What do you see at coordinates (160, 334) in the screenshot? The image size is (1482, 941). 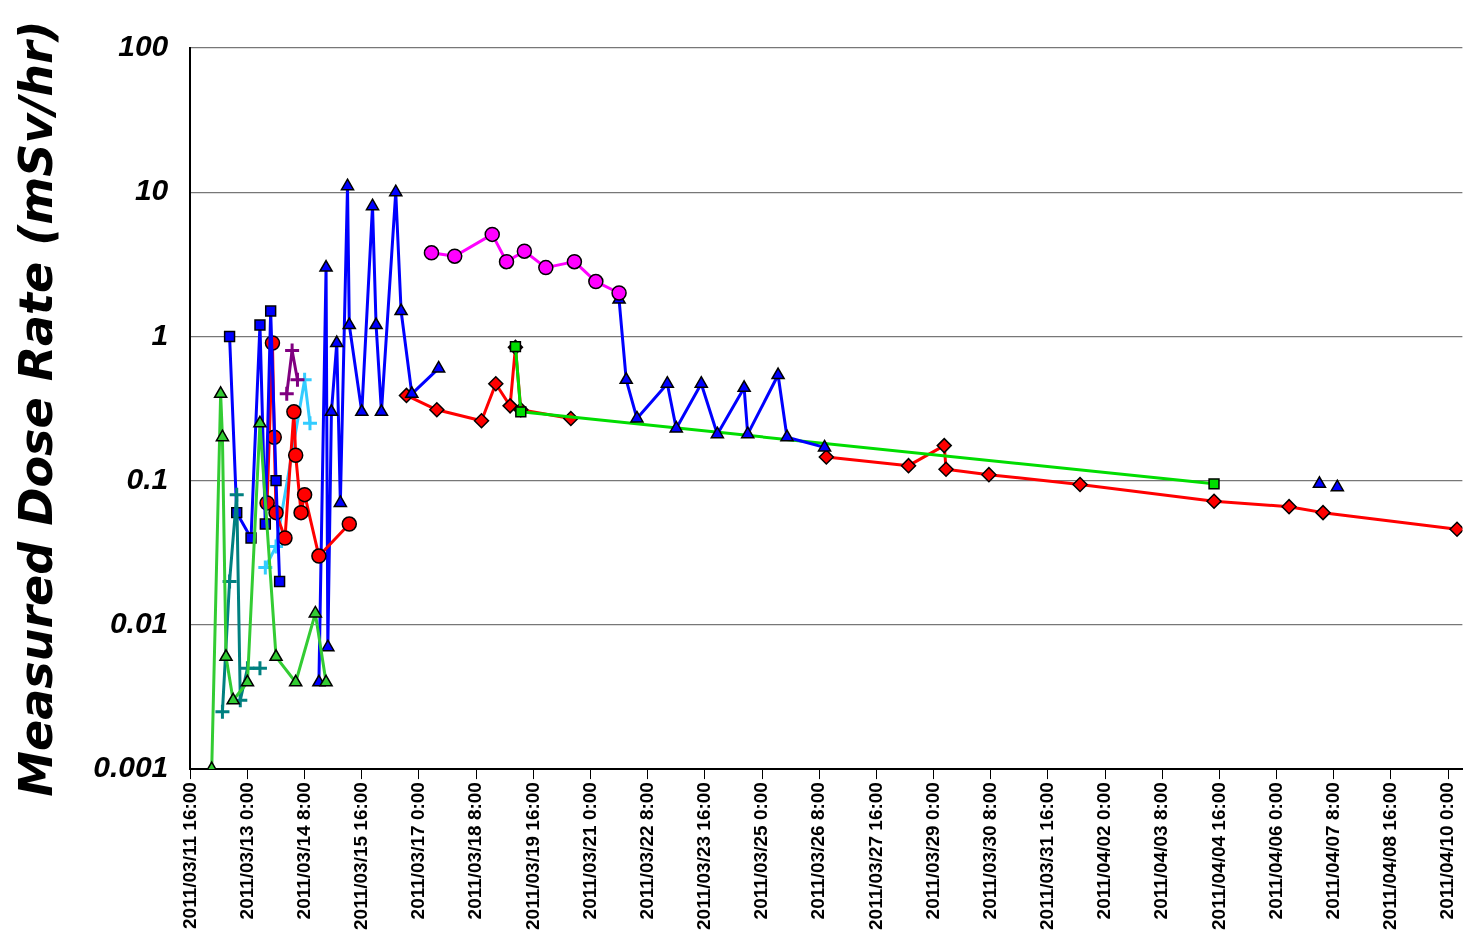 I see `y-tick-label: 1` at bounding box center [160, 334].